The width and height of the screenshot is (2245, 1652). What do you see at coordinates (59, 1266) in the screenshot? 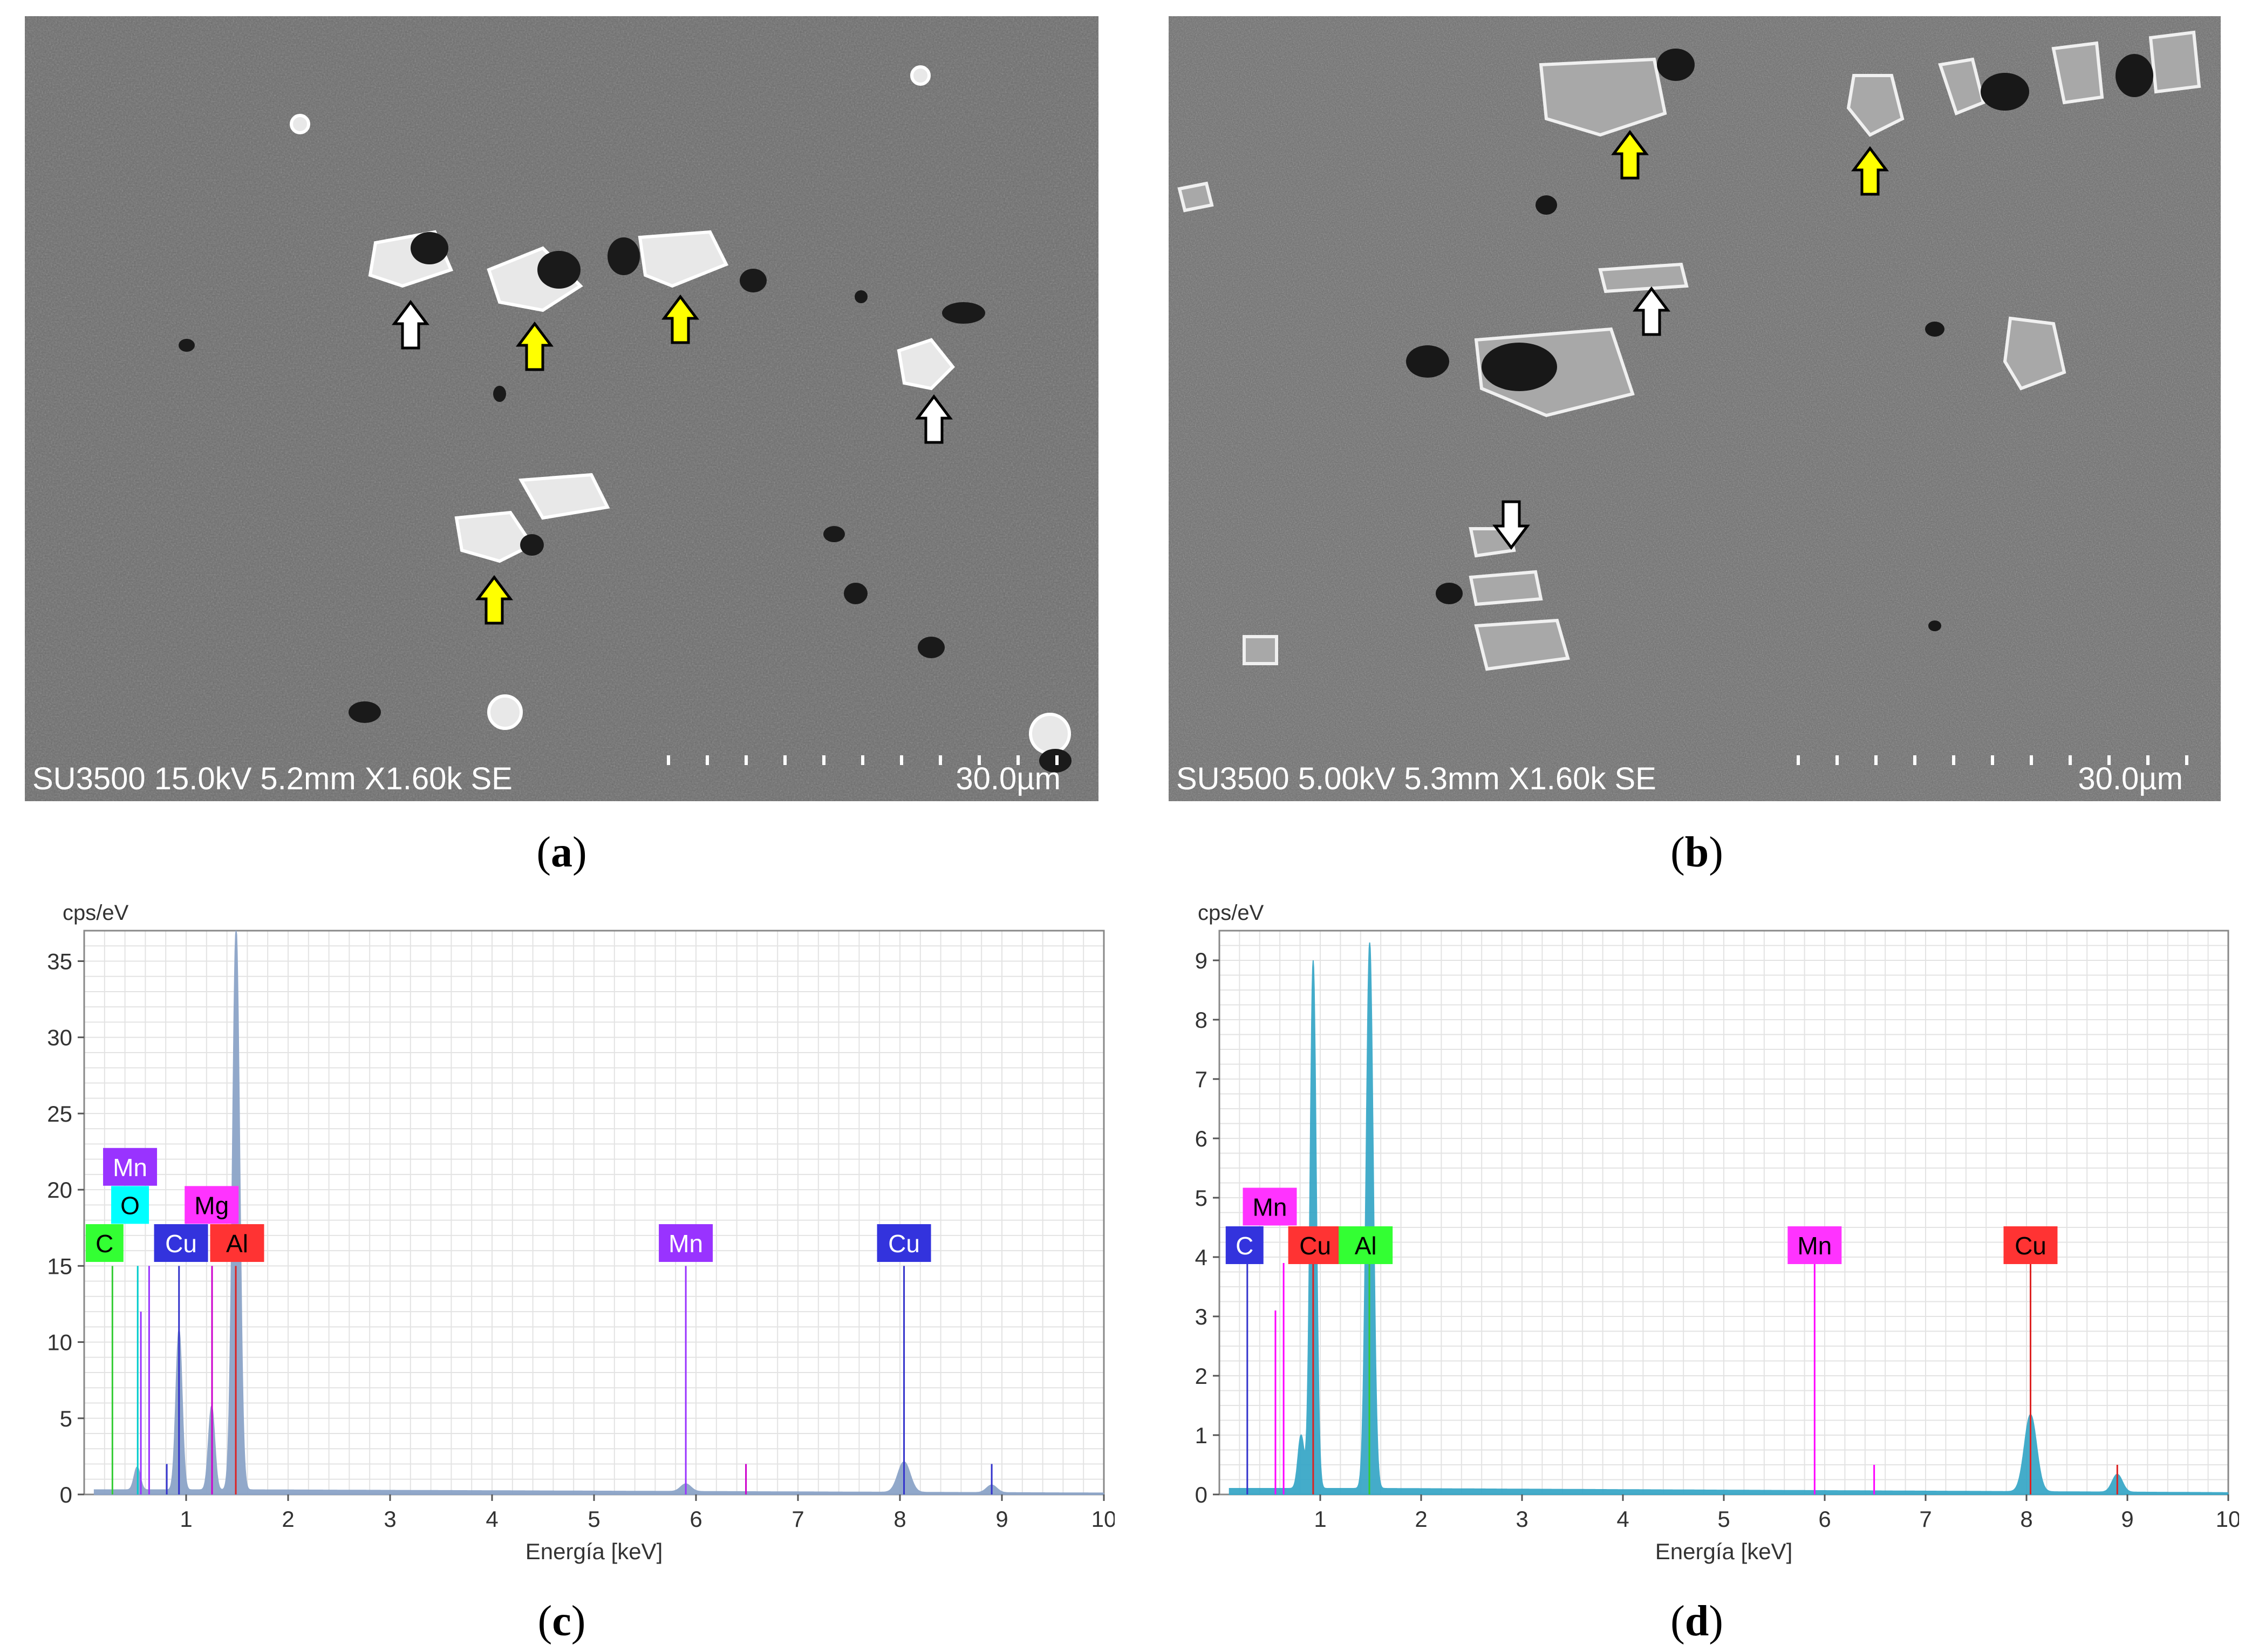
I see `y-tick-label: 15` at bounding box center [59, 1266].